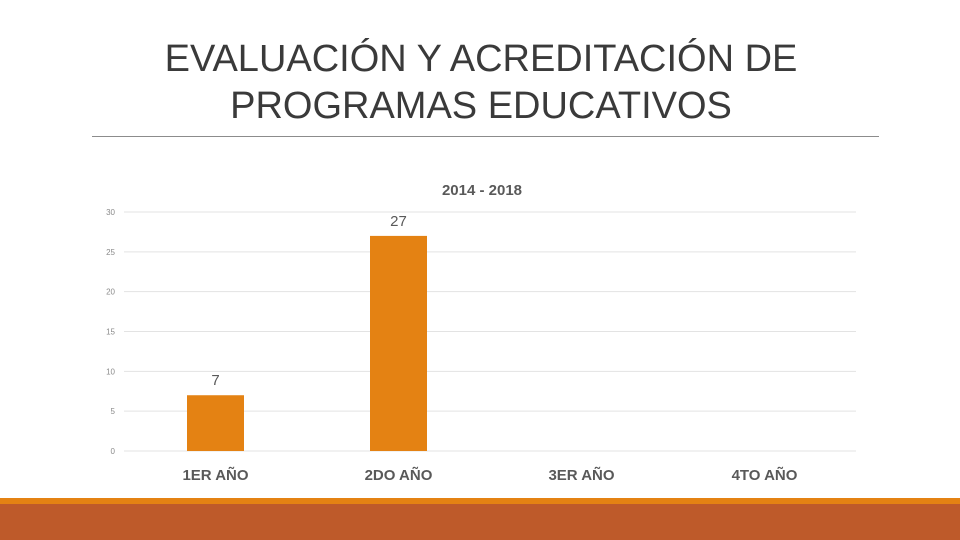 Image resolution: width=960 pixels, height=540 pixels. Describe the element at coordinates (581, 475) in the screenshot. I see `x-category-label: 3ER AÑO` at that location.